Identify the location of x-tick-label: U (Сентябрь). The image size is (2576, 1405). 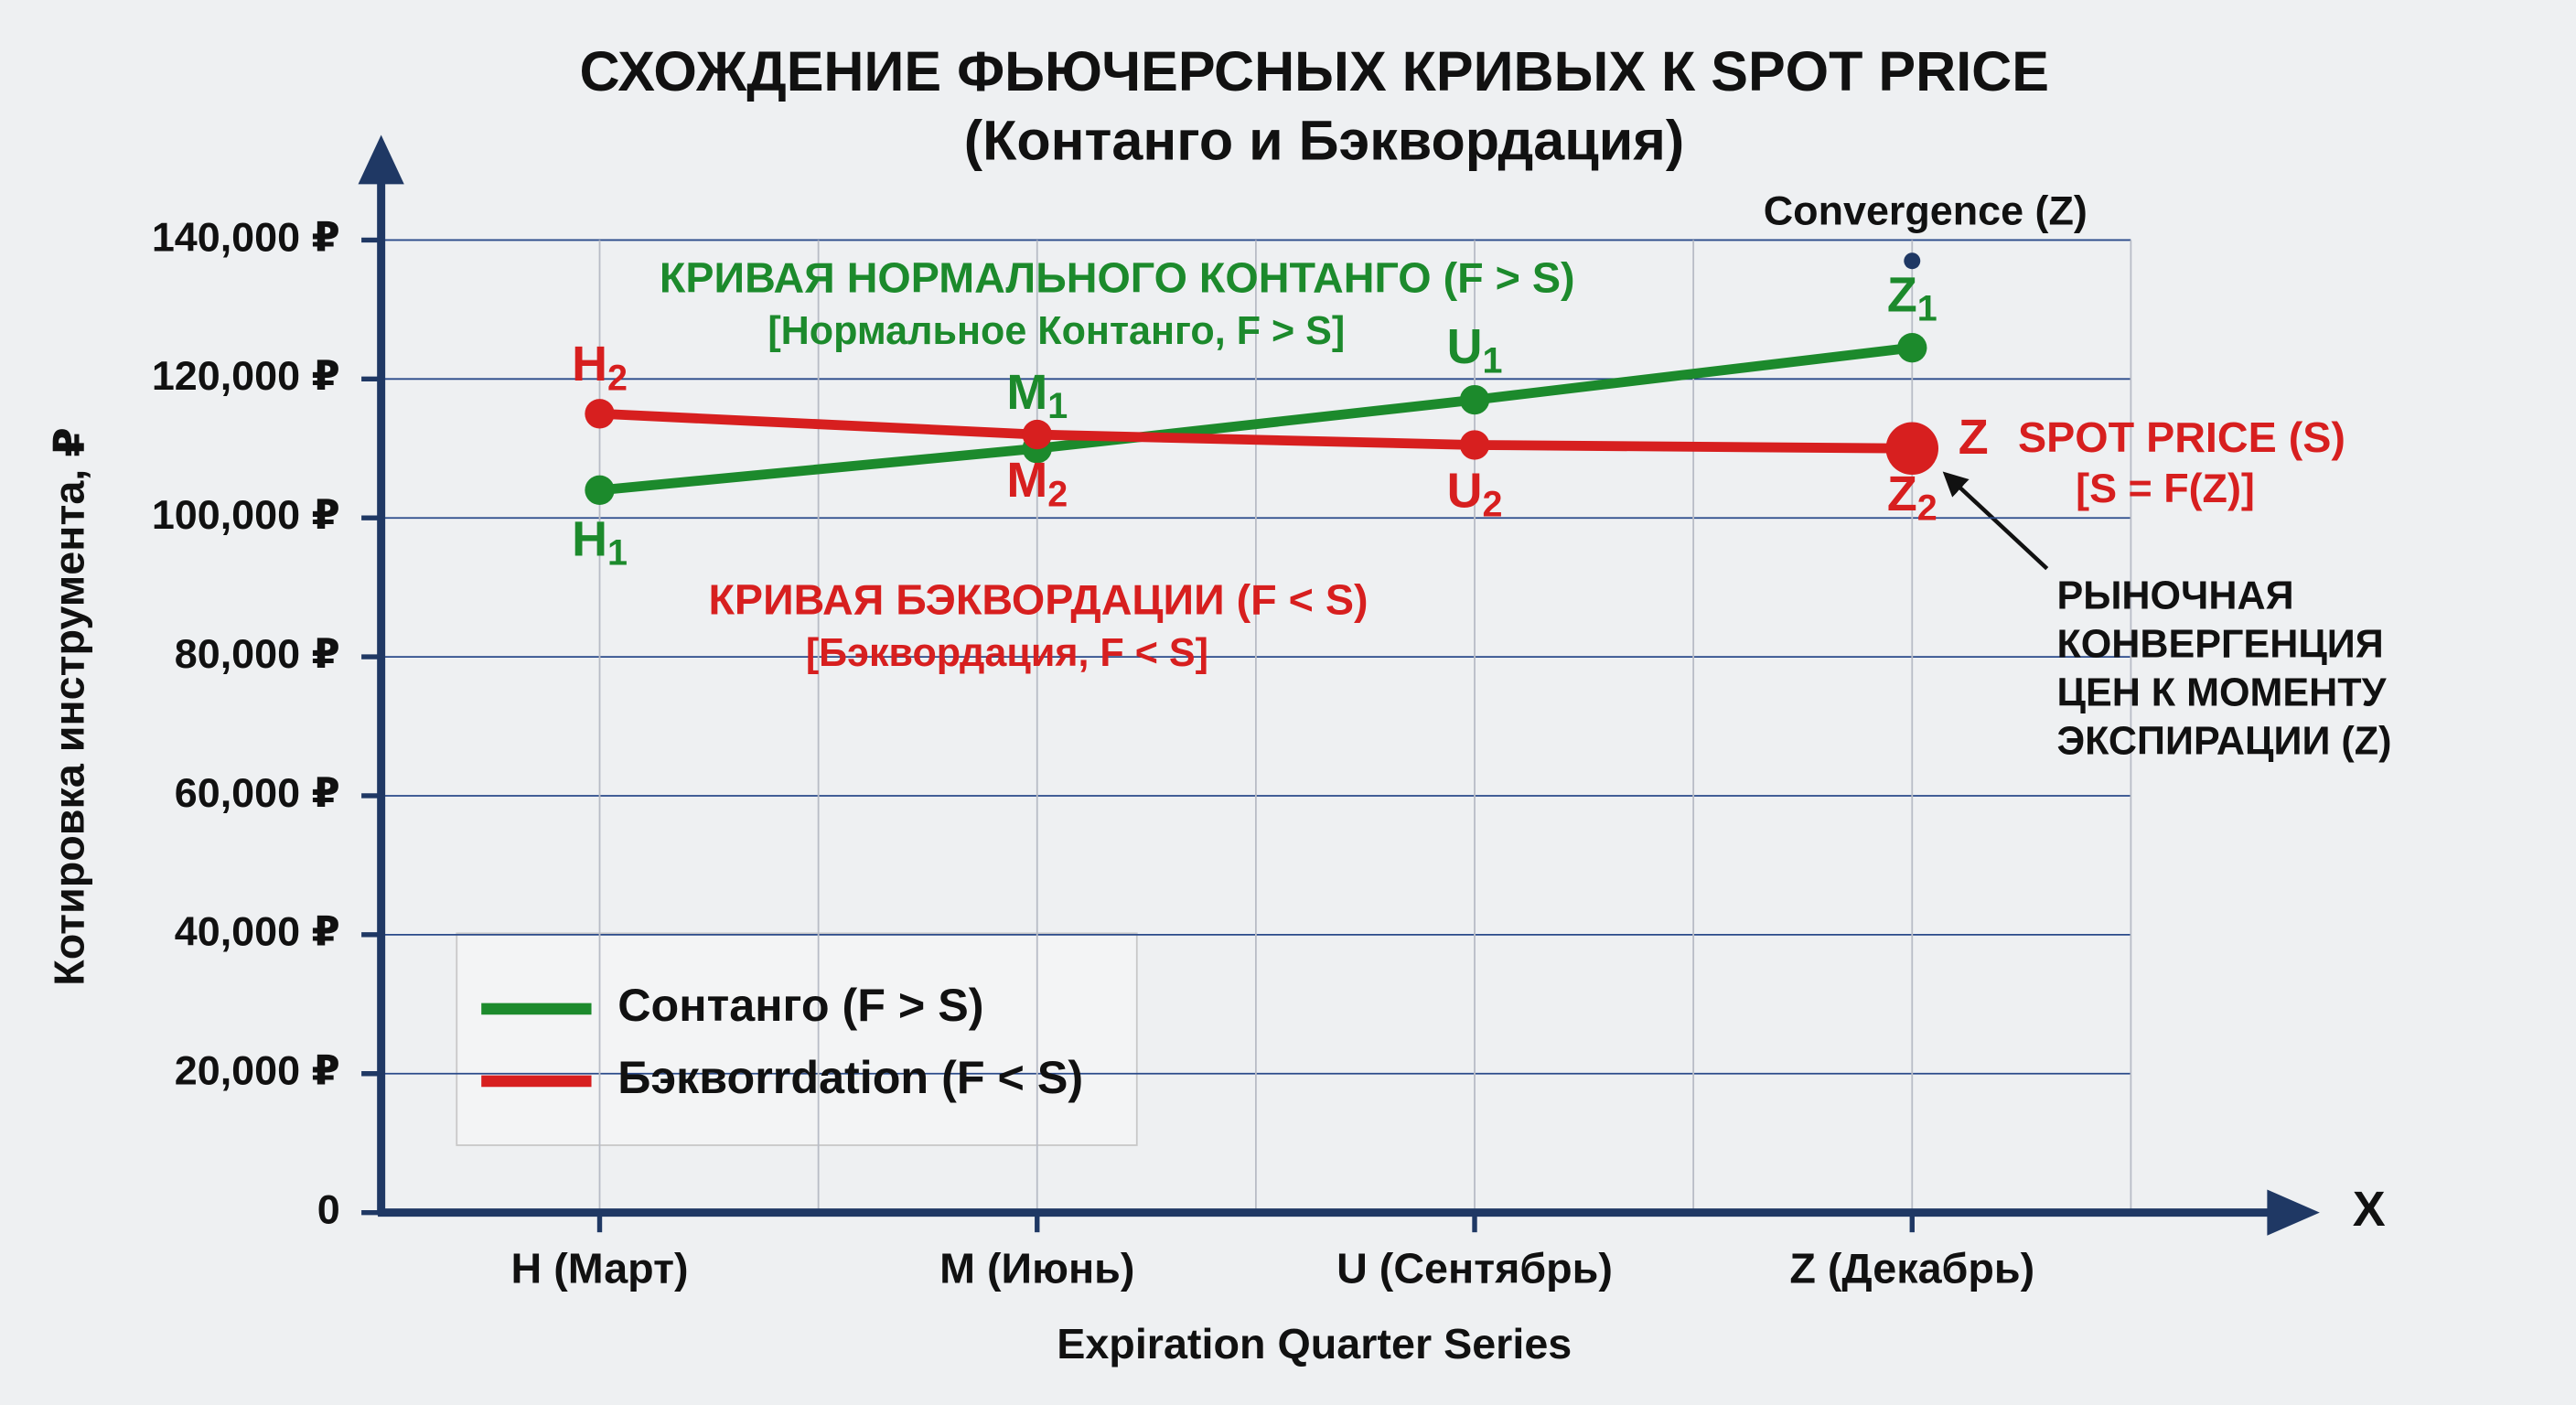
(1475, 1268).